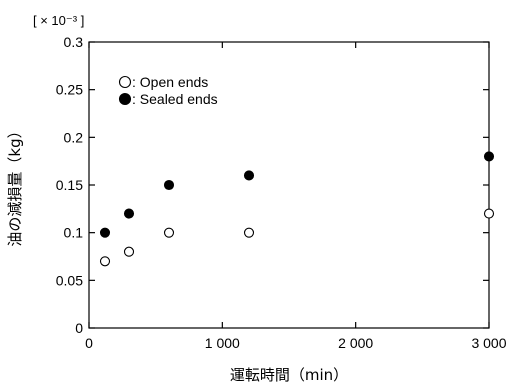 The image size is (519, 387). I want to click on y-tick-label: 0, so click(79, 328).